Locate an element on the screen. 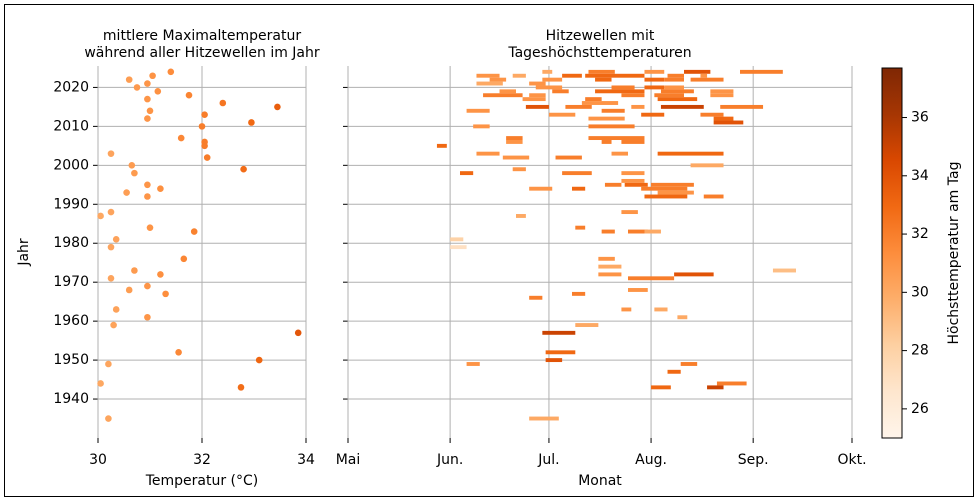  chart-title: während aller Hitzewellen im Jahr is located at coordinates (202, 53).